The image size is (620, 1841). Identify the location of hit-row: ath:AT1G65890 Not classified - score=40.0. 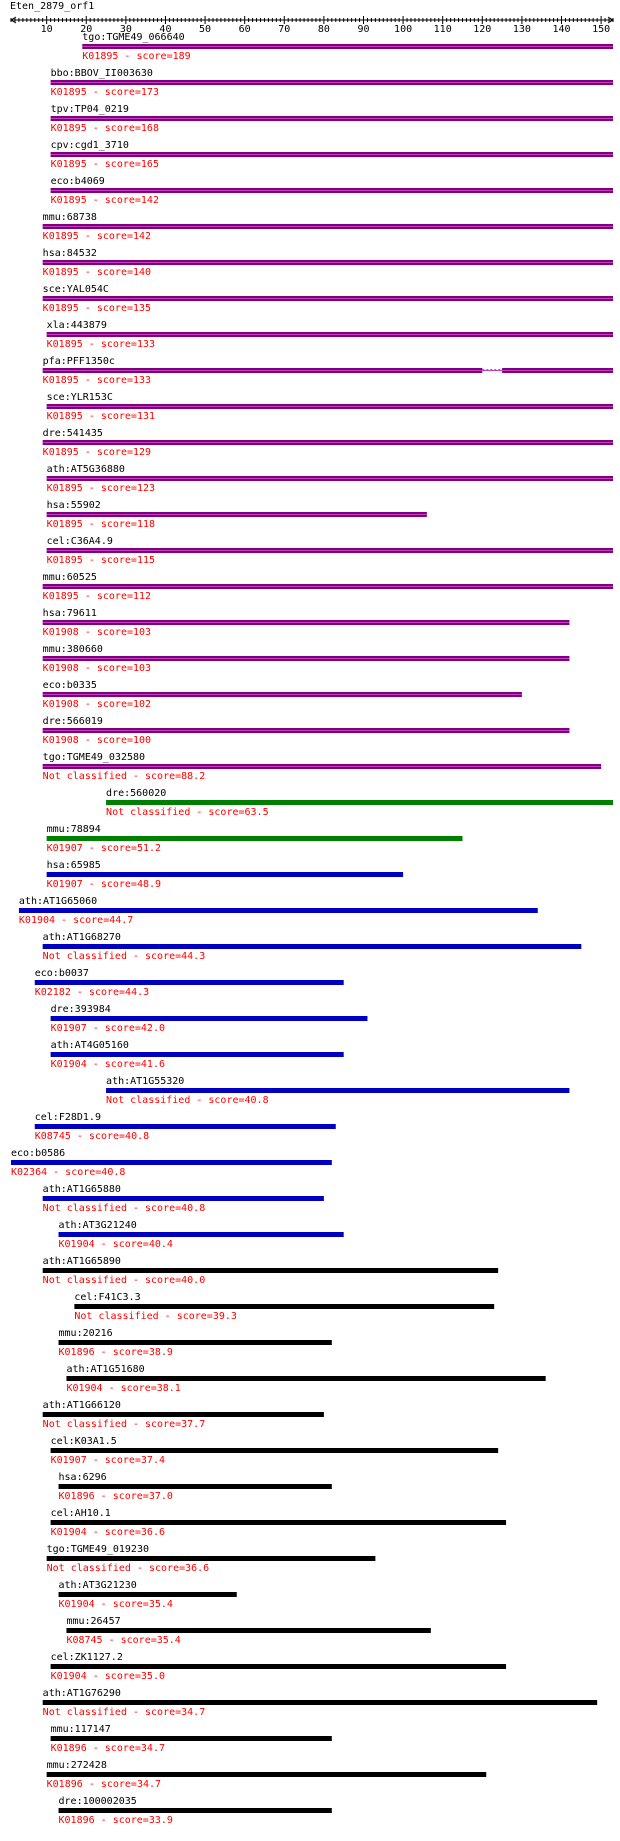
(270, 1271).